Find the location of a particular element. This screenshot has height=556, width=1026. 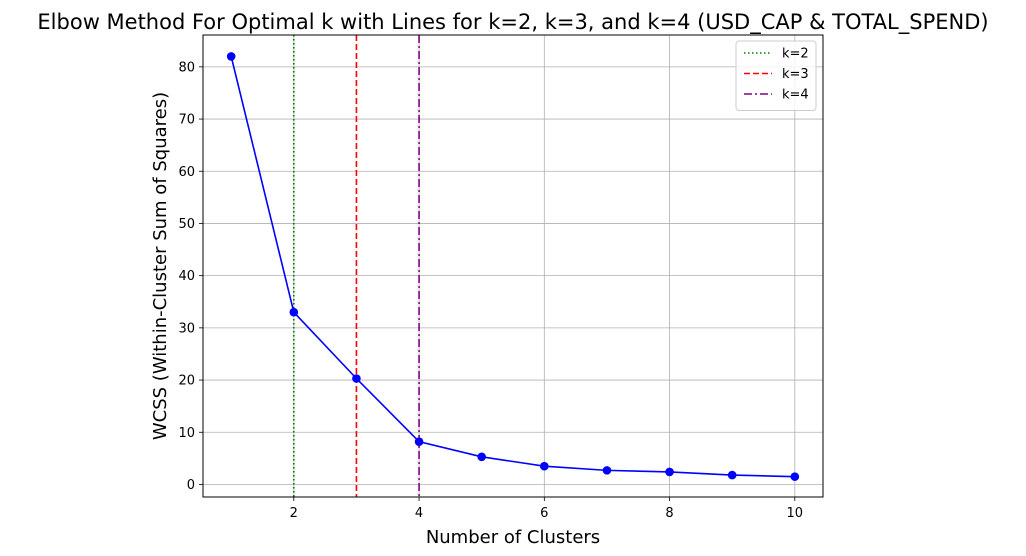

y-tick-label: 10 is located at coordinates (186, 433).